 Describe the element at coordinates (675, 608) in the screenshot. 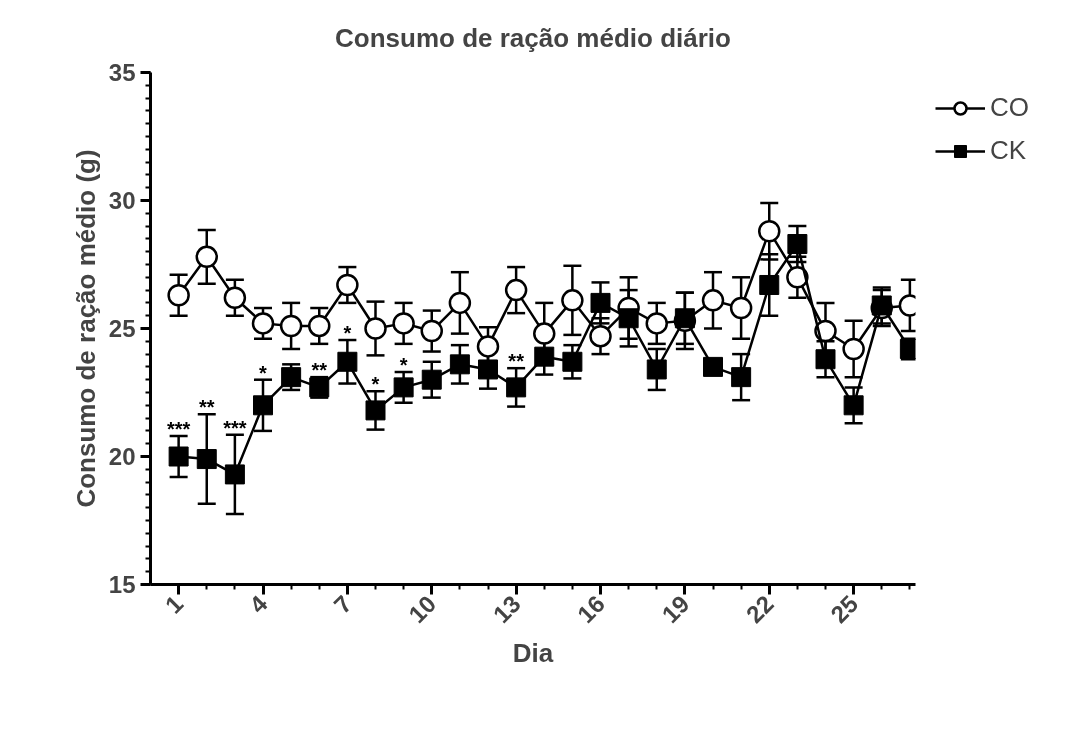

I see `x-tick-label: 19` at that location.